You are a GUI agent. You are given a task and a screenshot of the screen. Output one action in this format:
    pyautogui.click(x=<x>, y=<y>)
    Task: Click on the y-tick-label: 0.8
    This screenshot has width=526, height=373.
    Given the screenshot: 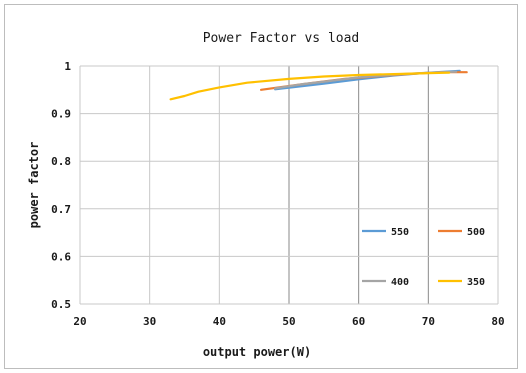 What is the action you would take?
    pyautogui.click(x=61, y=161)
    